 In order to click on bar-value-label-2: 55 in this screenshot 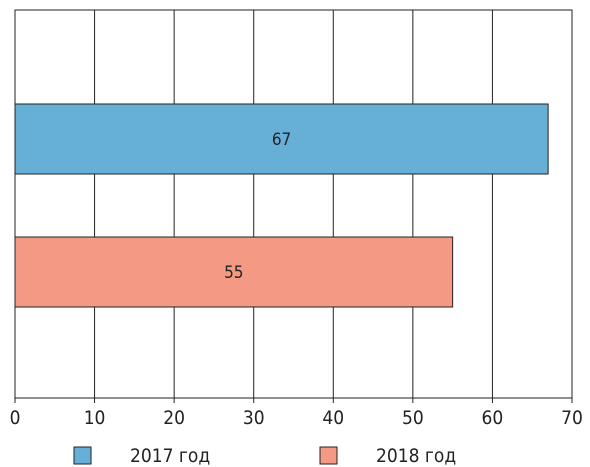, I will do `click(233, 273)`.